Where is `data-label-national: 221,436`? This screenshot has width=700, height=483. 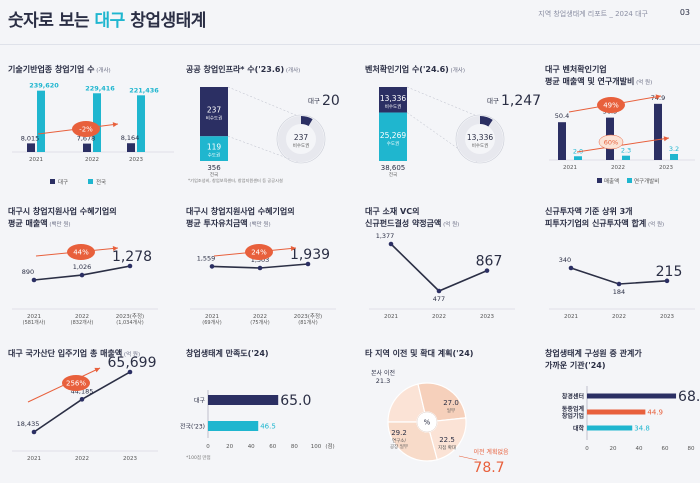
data-label-national: 221,436 is located at coordinates (144, 90).